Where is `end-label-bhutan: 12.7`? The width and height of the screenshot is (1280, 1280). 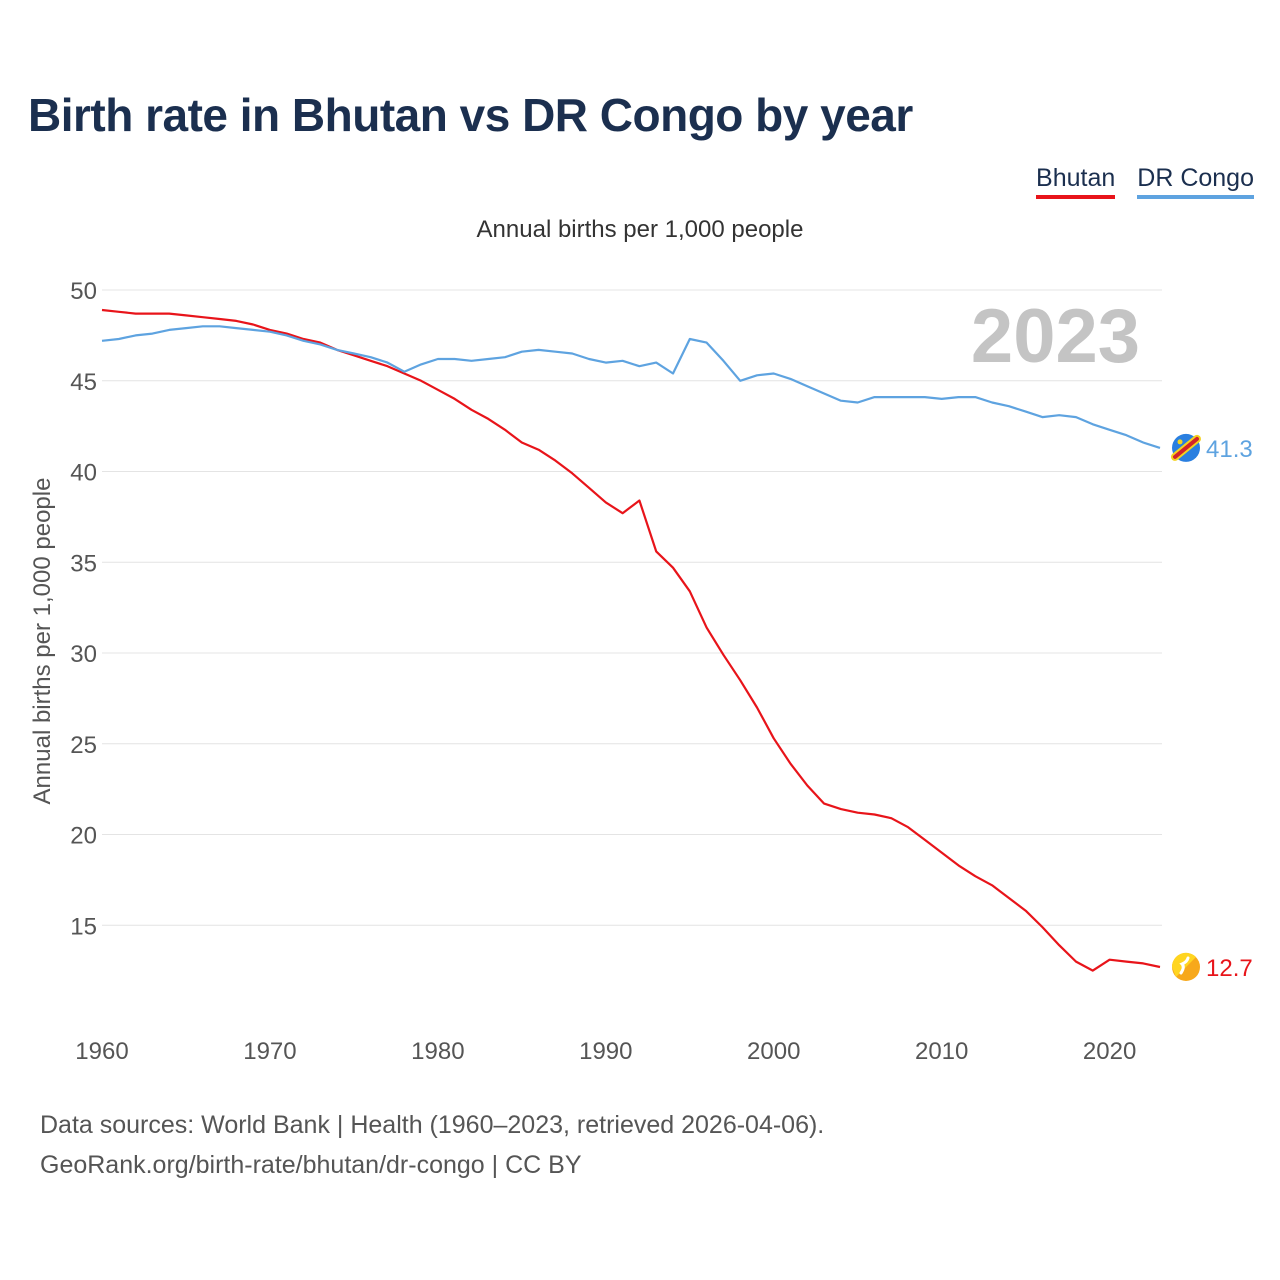
end-label-bhutan: 12.7 is located at coordinates (1229, 968).